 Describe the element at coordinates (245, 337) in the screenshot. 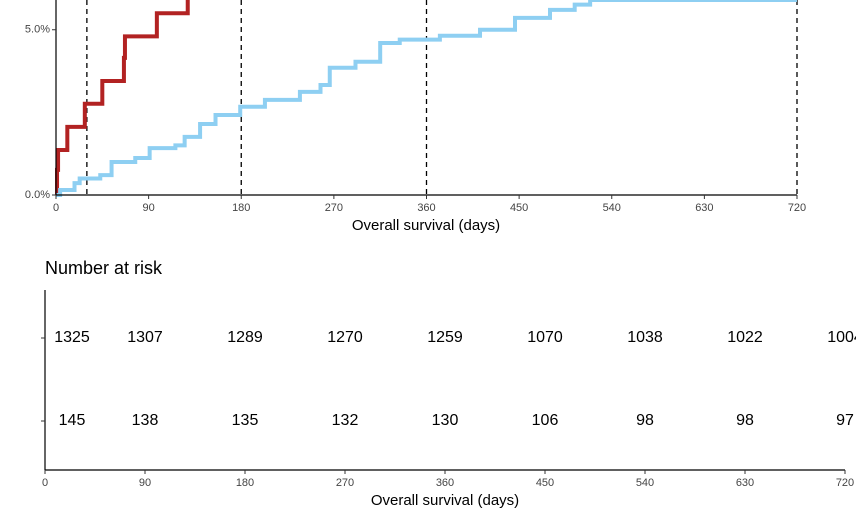

I see `risk-count: 1289` at that location.